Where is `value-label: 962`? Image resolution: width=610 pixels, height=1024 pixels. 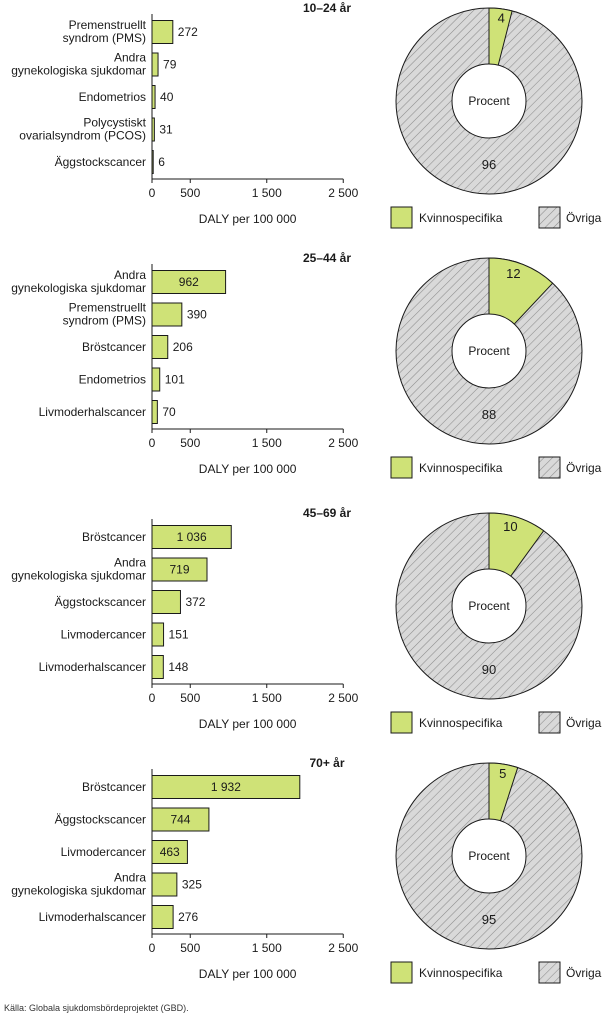
value-label: 962 is located at coordinates (189, 282).